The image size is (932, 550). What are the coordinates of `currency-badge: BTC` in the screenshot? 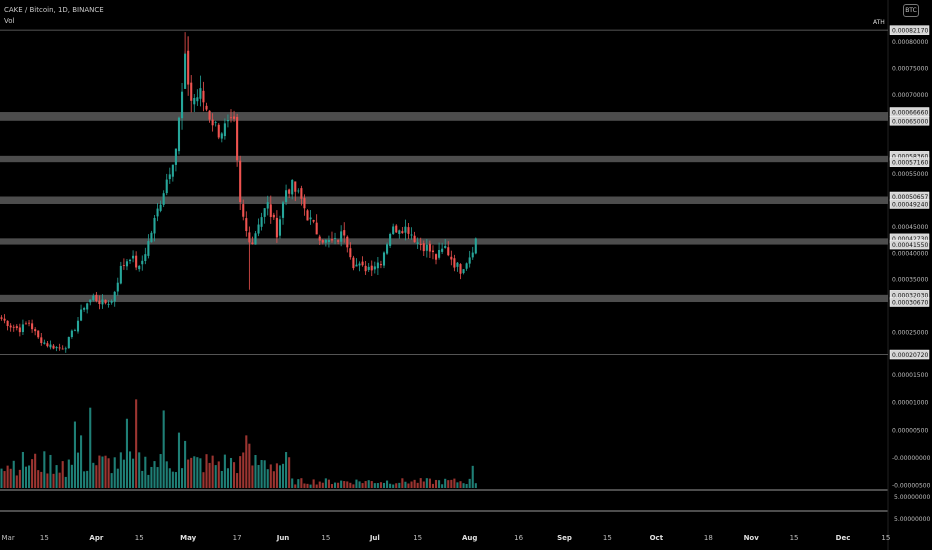 It's located at (911, 10).